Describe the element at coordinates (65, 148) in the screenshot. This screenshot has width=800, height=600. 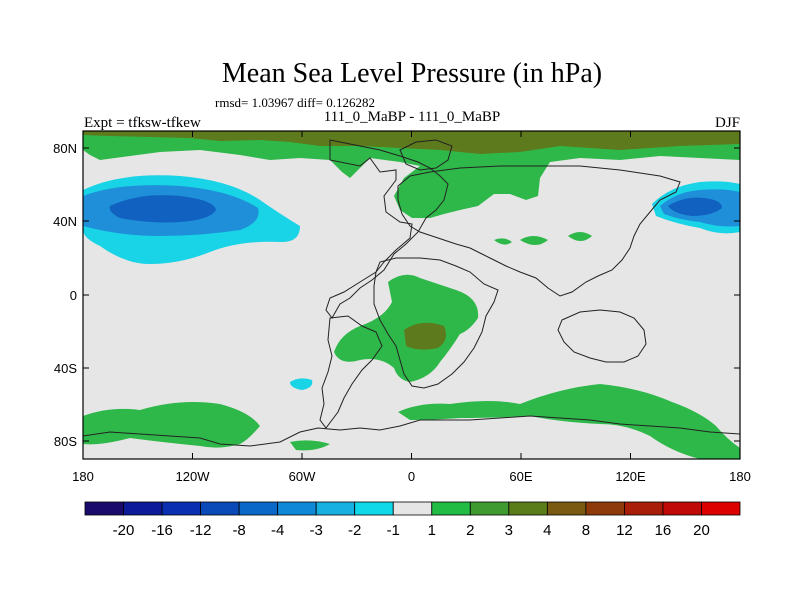
I see `y-tick-label: 80N` at that location.